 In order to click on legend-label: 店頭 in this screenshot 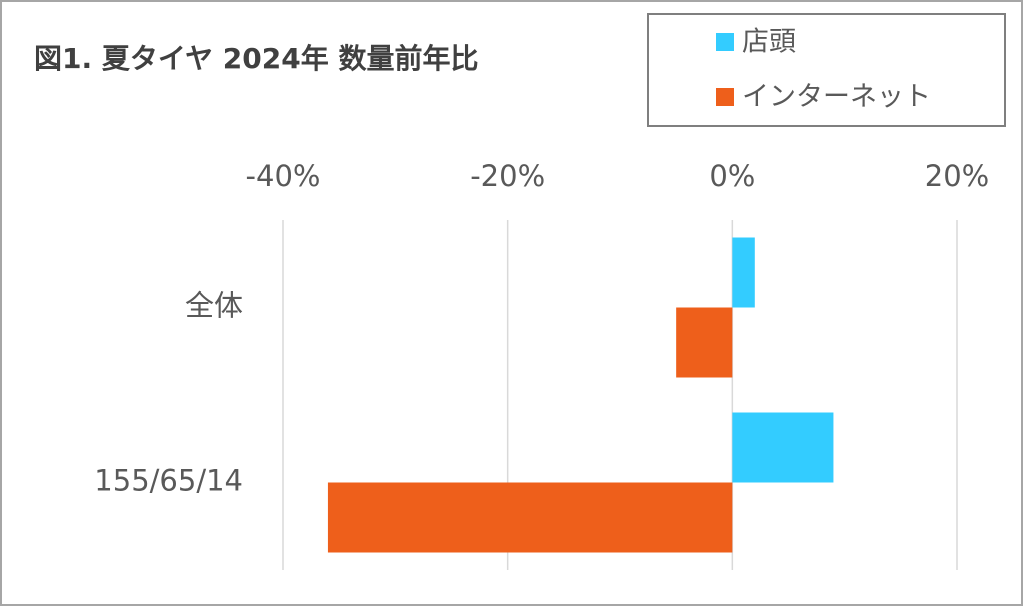, I will do `click(769, 42)`.